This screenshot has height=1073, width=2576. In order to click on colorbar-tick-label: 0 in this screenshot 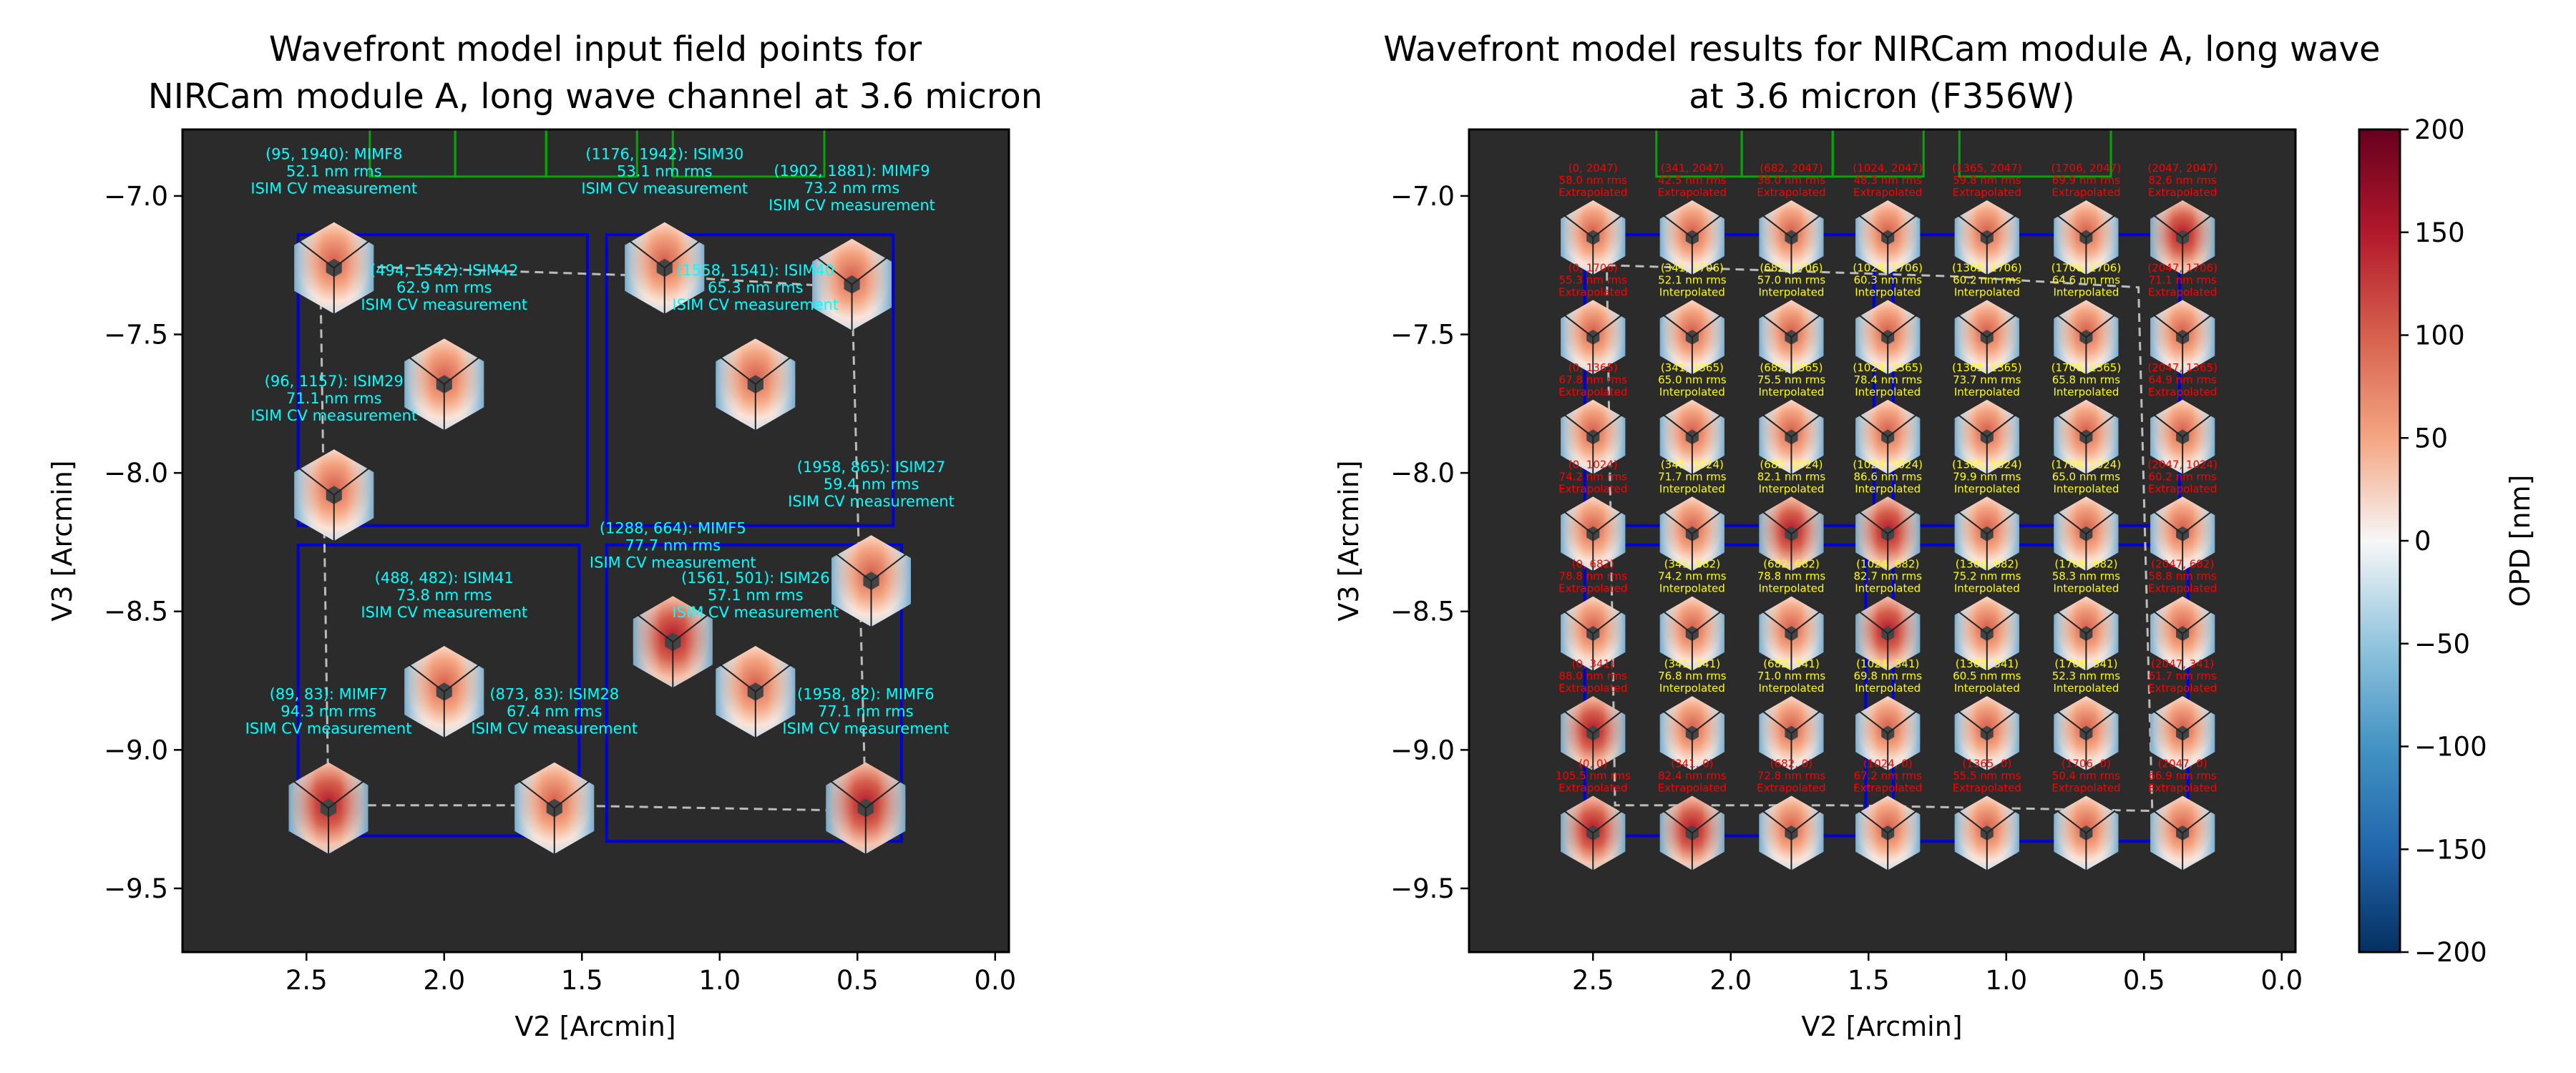, I will do `click(2422, 541)`.